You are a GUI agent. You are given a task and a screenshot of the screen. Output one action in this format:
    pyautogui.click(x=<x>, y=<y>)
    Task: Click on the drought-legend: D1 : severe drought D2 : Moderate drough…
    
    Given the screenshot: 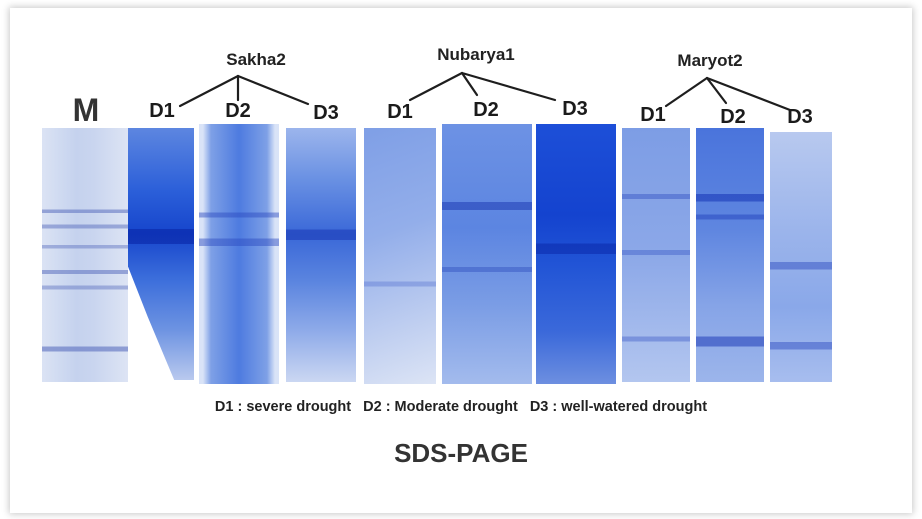 What is the action you would take?
    pyautogui.click(x=461, y=407)
    